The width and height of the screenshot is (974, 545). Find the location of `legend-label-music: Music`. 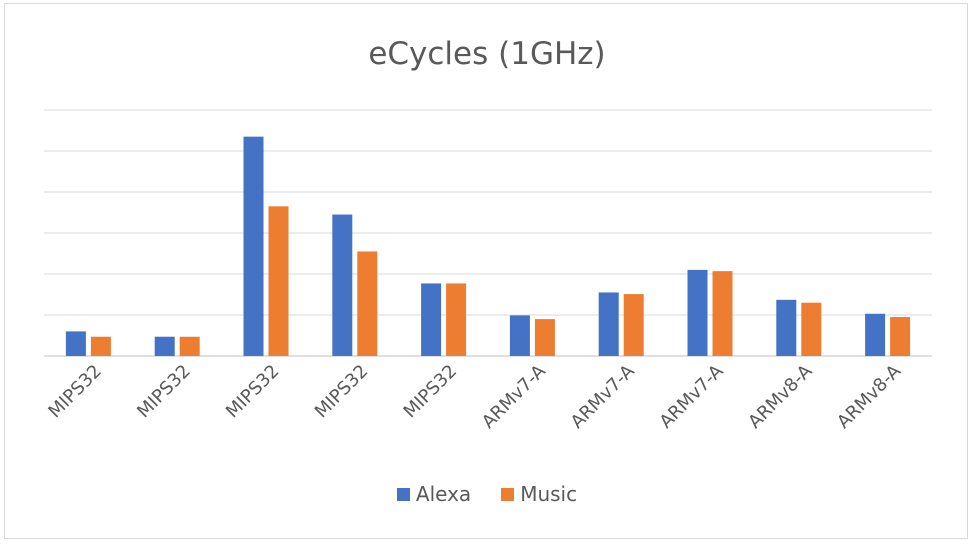

legend-label-music: Music is located at coordinates (549, 494).